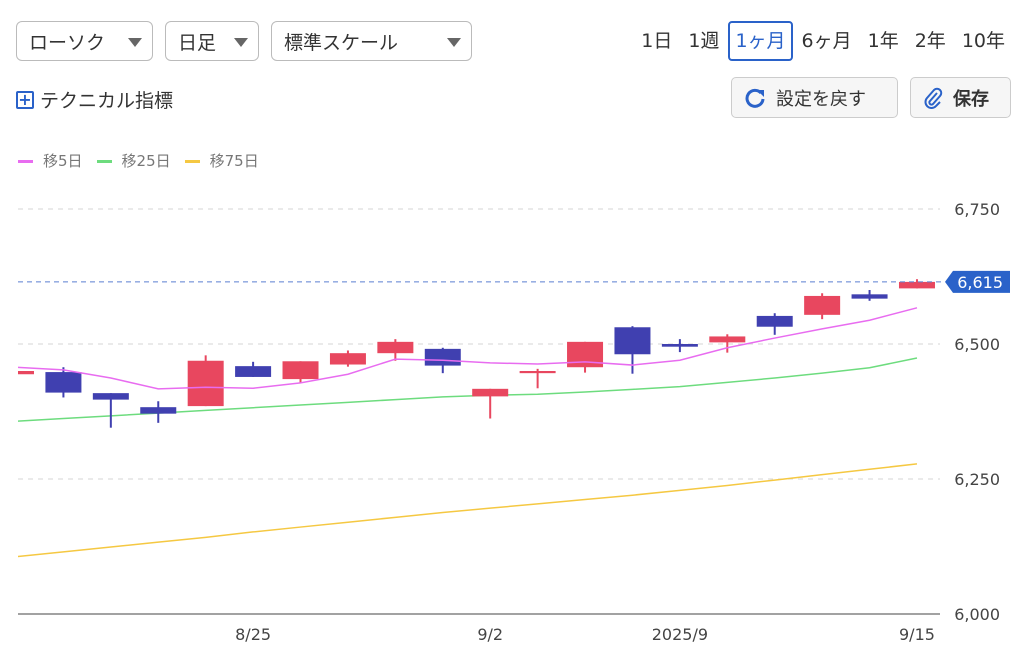  I want to click on save-label: 保存, so click(971, 99).